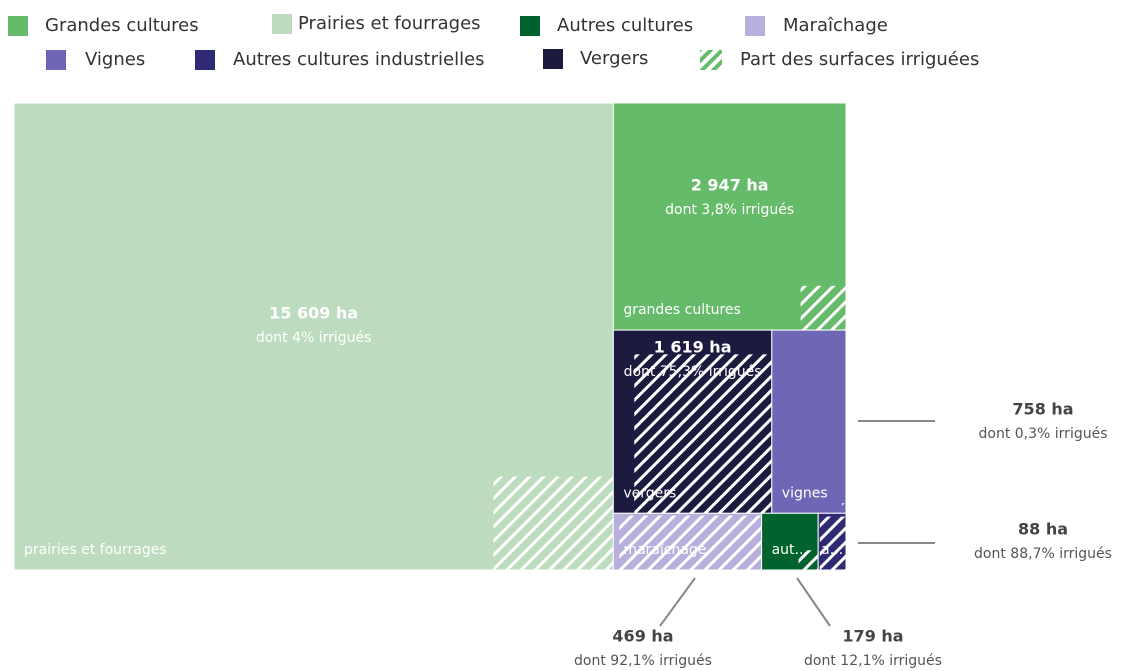  I want to click on irrigated-label: dont 75,3% irrigués, so click(693, 372).